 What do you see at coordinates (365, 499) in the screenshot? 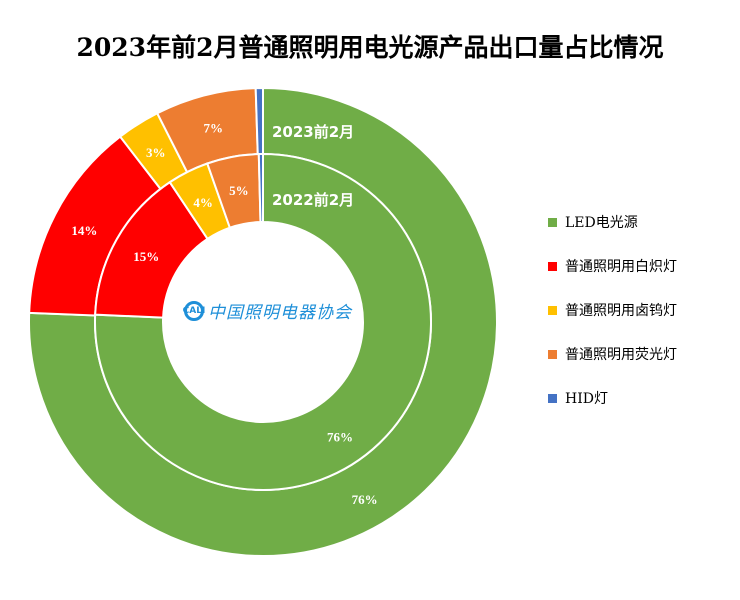
I see `outer-data-label-0: 76%` at bounding box center [365, 499].